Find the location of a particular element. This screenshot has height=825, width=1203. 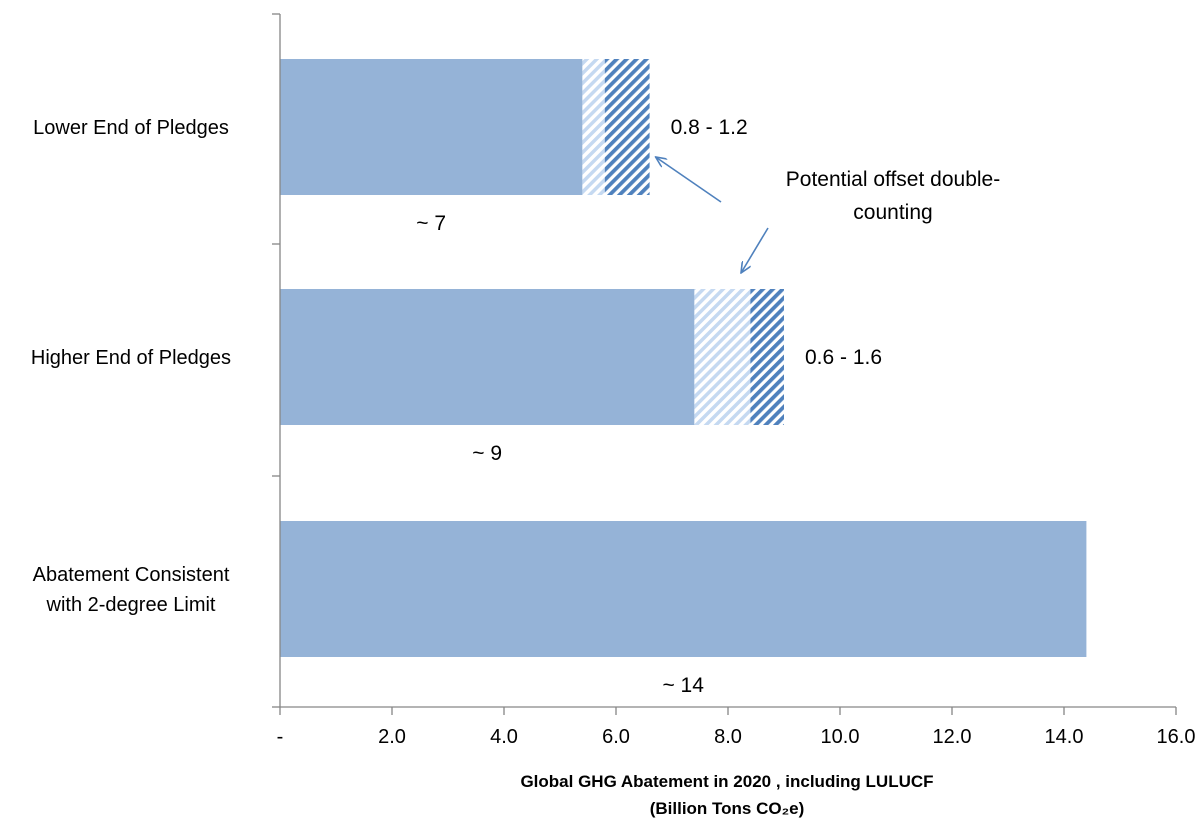

data-label-below: ~ 14 is located at coordinates (683, 685).